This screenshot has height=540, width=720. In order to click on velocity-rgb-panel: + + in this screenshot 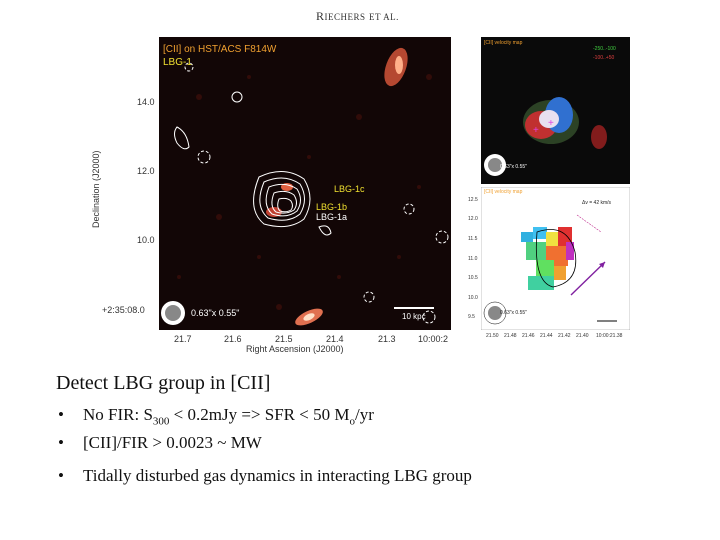, I will do `click(555, 110)`.